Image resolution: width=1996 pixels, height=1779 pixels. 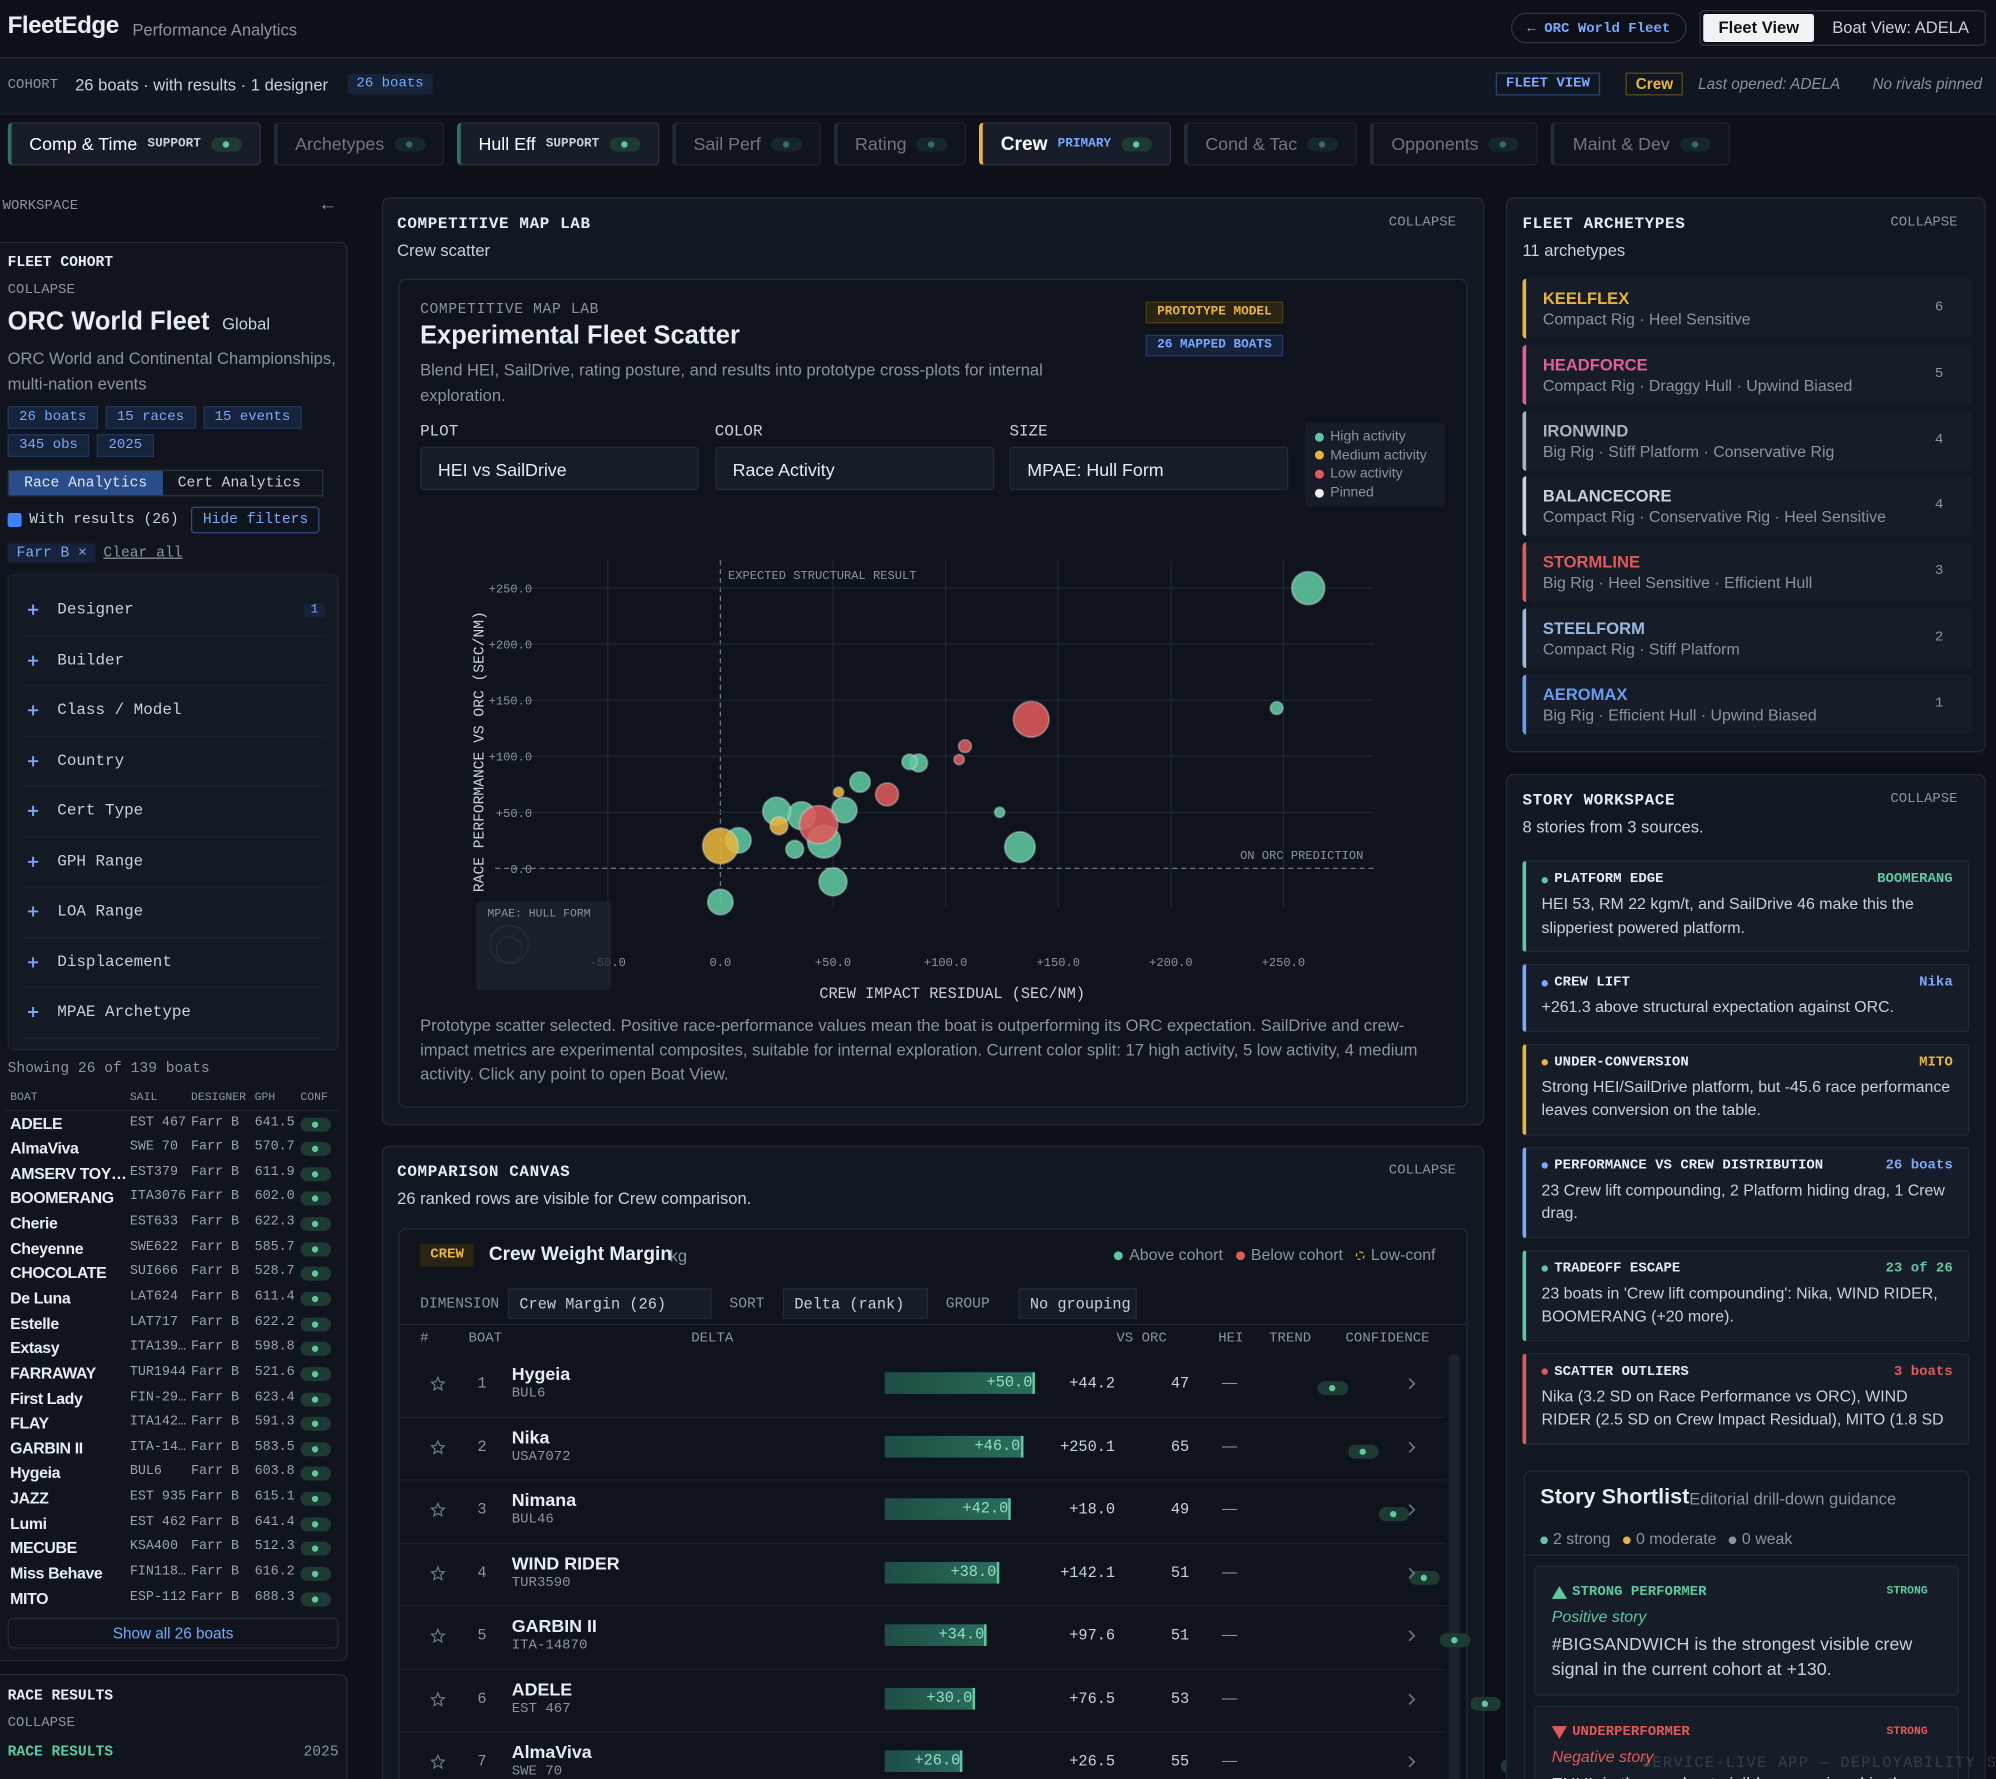 What do you see at coordinates (172, 1473) in the screenshot?
I see `boat-row: Hygeia BUL6 Farr B 603.8` at bounding box center [172, 1473].